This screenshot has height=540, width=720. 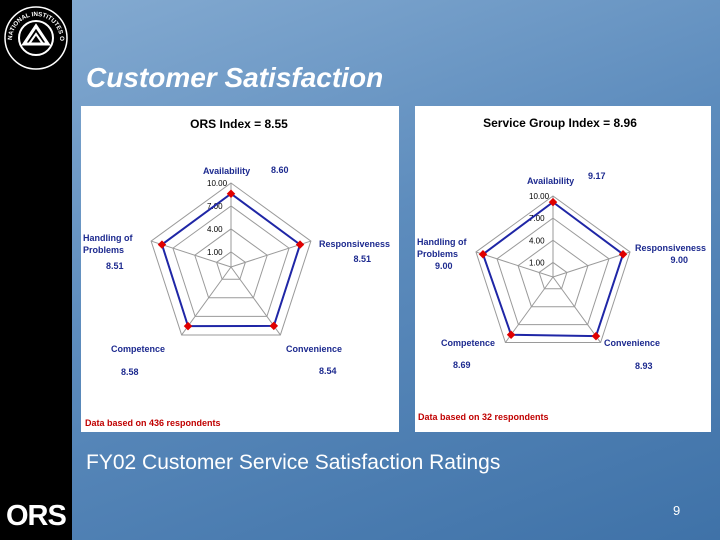 What do you see at coordinates (514, 264) in the screenshot?
I see `spoke-handling-of-problems` at bounding box center [514, 264].